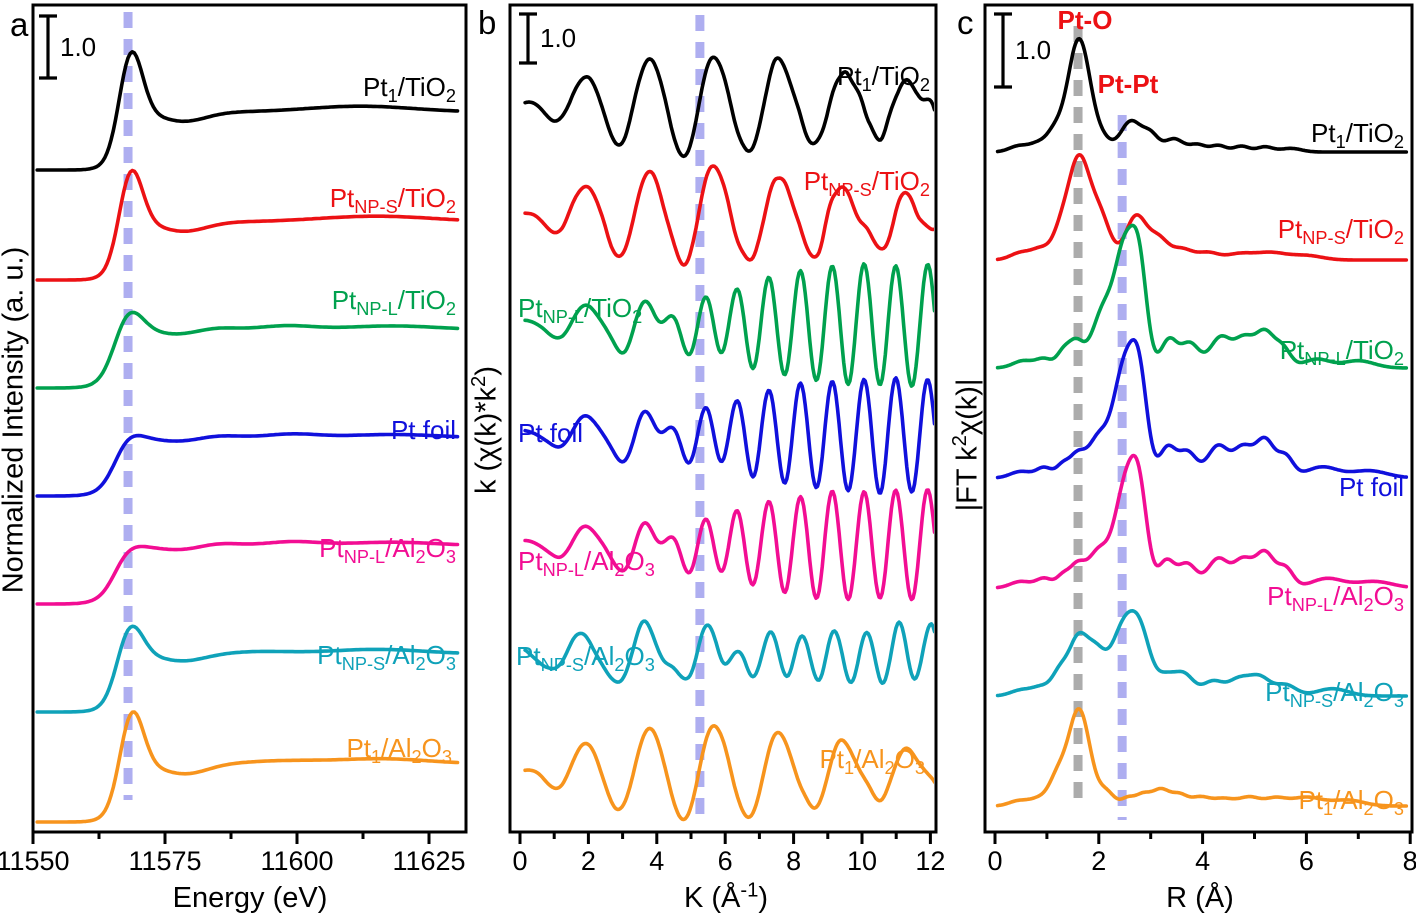 Image resolution: width=1416 pixels, height=919 pixels. I want to click on scale-bar-label-a: 1.0, so click(78, 47).